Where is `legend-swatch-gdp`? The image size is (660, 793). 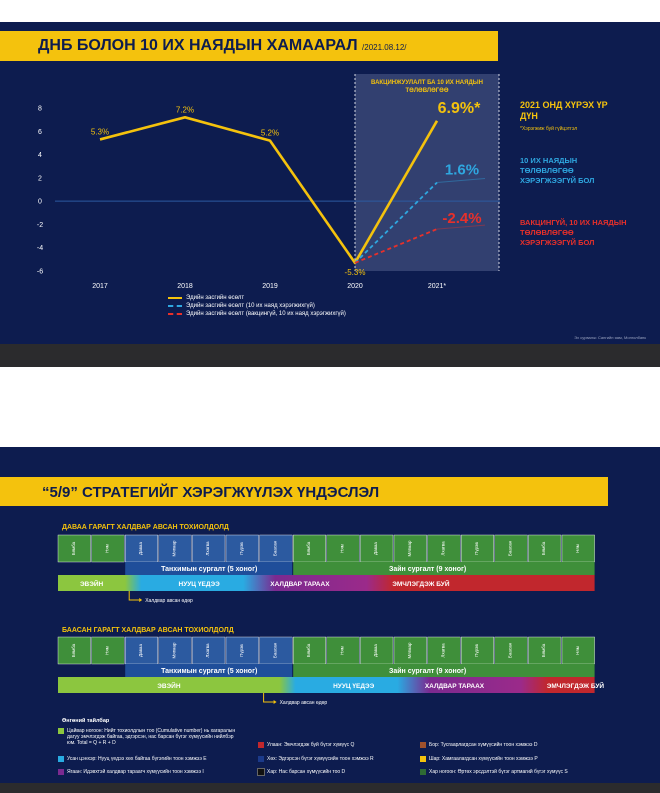
legend-swatch-gdp is located at coordinates (175, 298).